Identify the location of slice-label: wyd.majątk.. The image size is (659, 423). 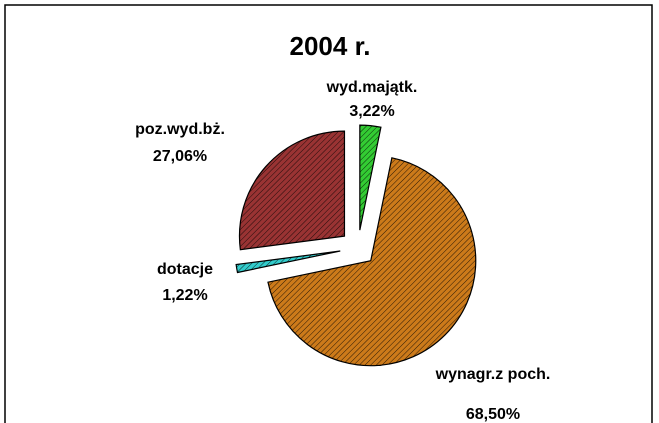
(372, 87).